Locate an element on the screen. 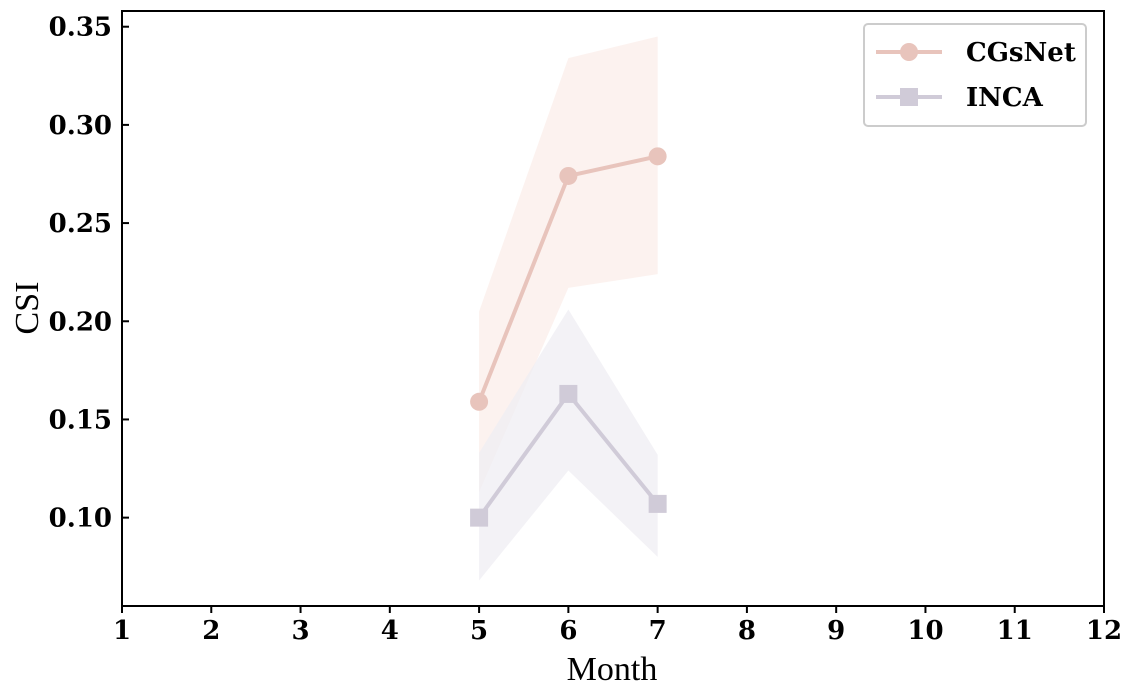  x-tick-label: 3 is located at coordinates (300, 631).